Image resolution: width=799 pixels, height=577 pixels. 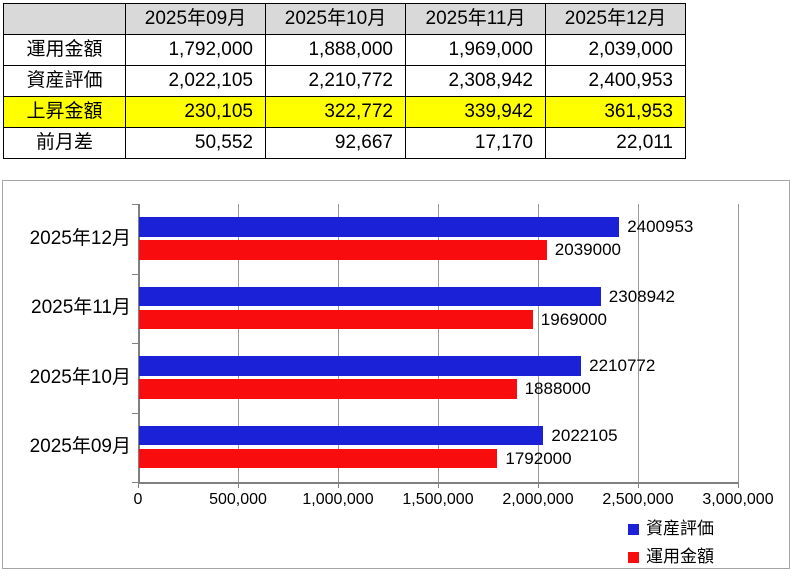 I want to click on x-axis-tick-label: 500,000, so click(x=238, y=499).